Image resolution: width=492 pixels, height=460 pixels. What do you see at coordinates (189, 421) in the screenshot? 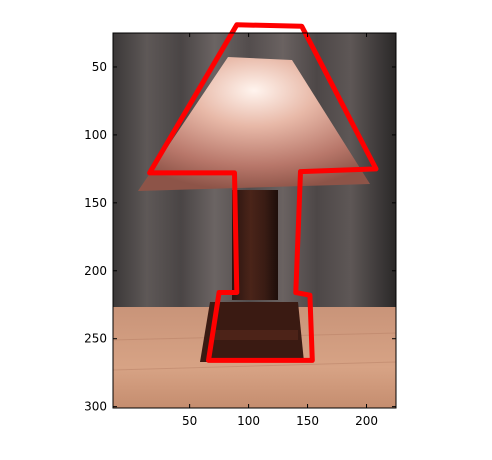
I see `x-tick-label: 50` at bounding box center [189, 421].